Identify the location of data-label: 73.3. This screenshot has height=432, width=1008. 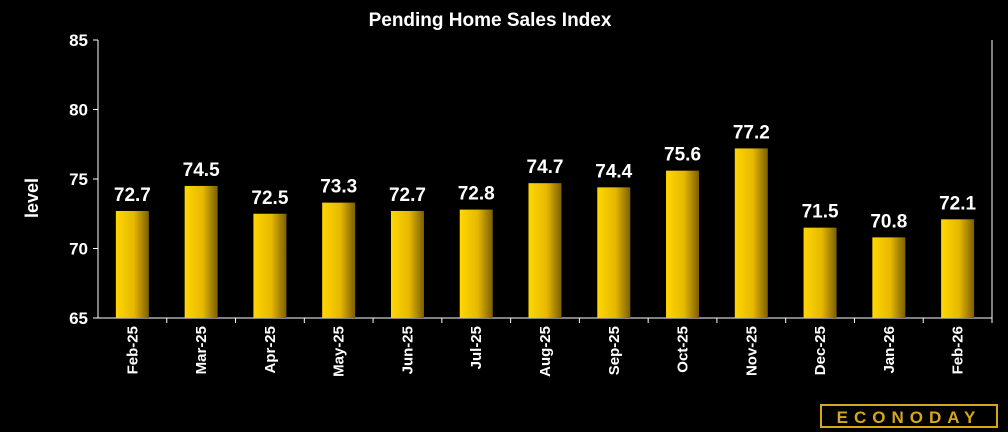
(338, 187).